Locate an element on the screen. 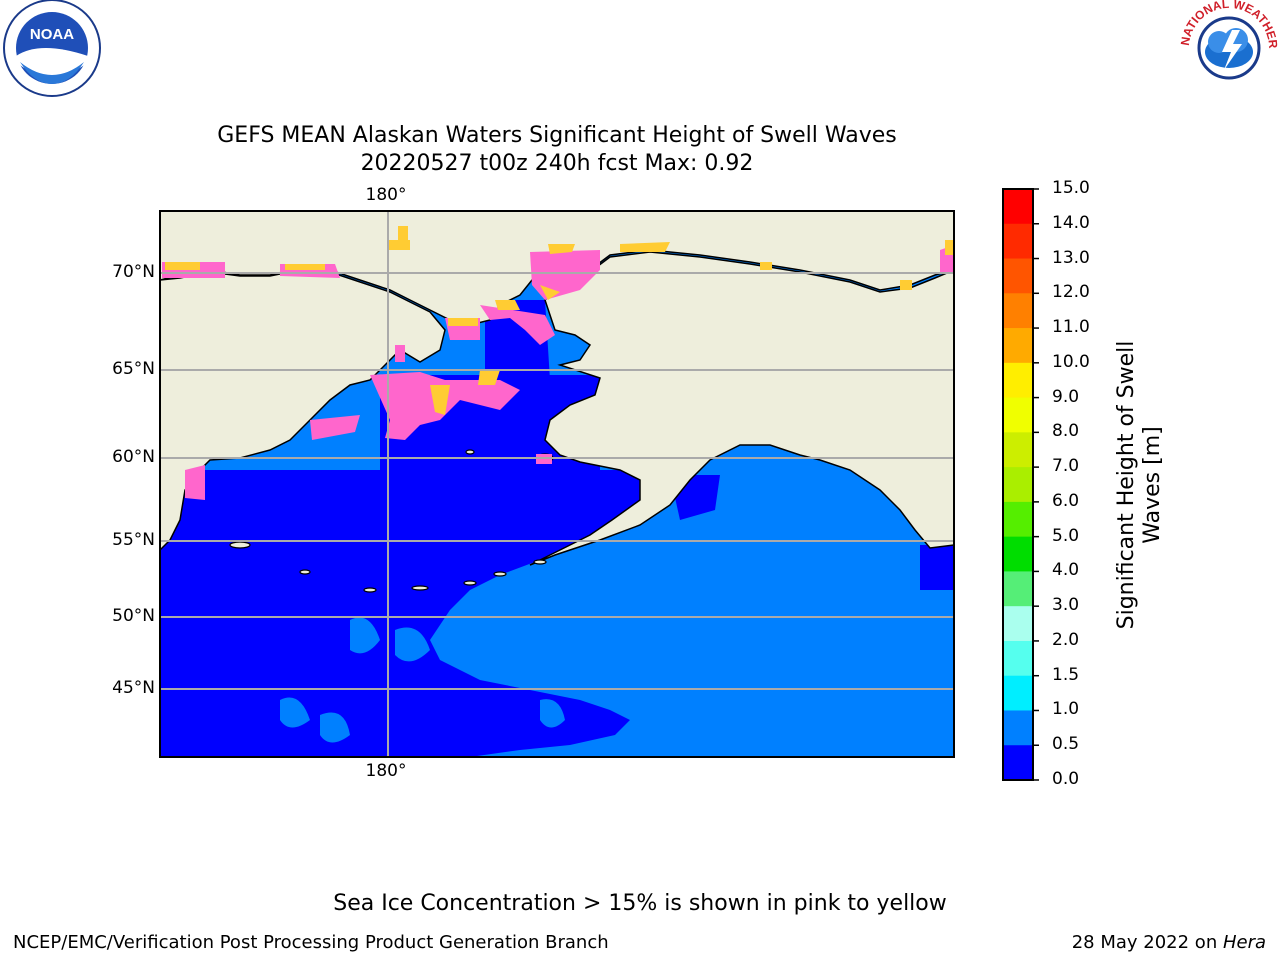  lat-label-45: 45°N is located at coordinates (133, 688).